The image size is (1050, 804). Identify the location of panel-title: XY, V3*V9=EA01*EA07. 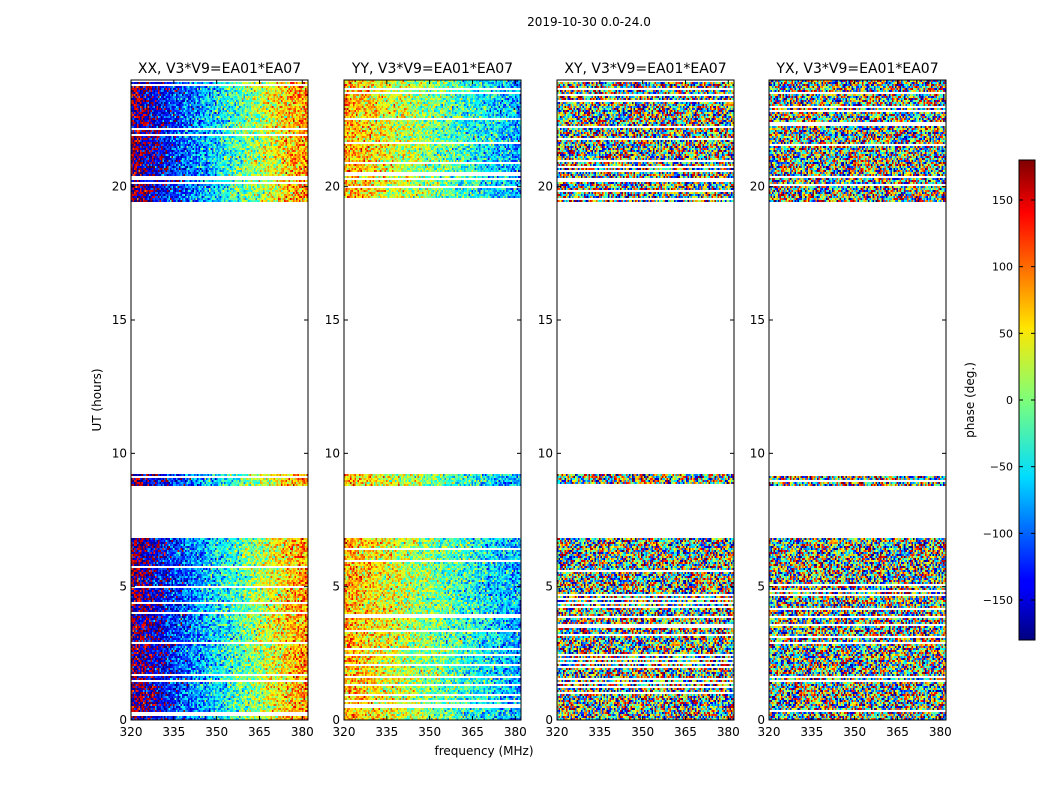
(645, 69).